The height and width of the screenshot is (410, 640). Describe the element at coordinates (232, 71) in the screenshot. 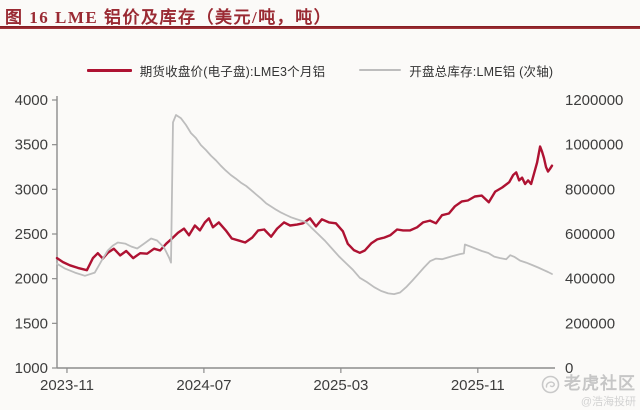

I see `price-legend-label: 期货收盘价(电子盘):LME3个月铝` at that location.